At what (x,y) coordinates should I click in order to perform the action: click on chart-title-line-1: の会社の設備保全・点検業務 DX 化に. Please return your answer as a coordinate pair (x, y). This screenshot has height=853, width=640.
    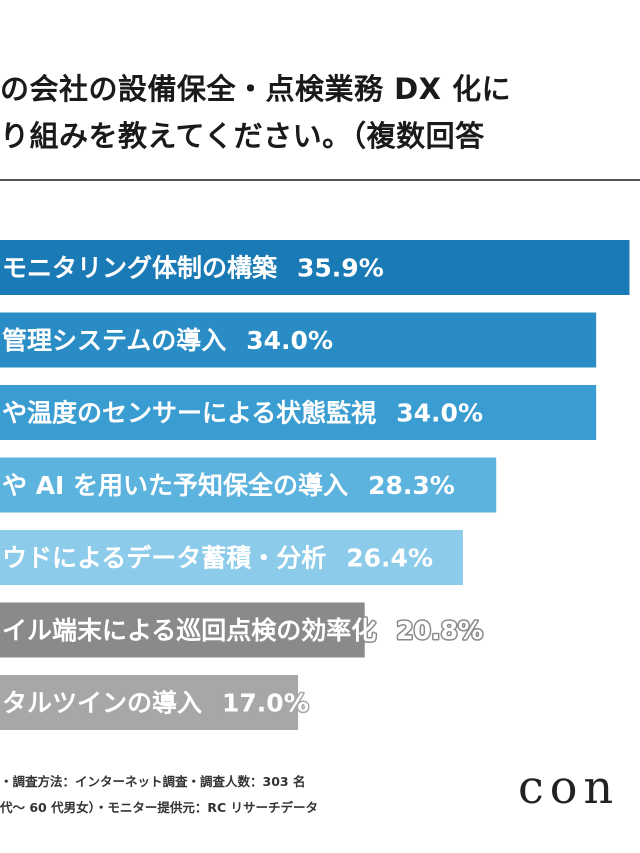
    Looking at the image, I should click on (256, 89).